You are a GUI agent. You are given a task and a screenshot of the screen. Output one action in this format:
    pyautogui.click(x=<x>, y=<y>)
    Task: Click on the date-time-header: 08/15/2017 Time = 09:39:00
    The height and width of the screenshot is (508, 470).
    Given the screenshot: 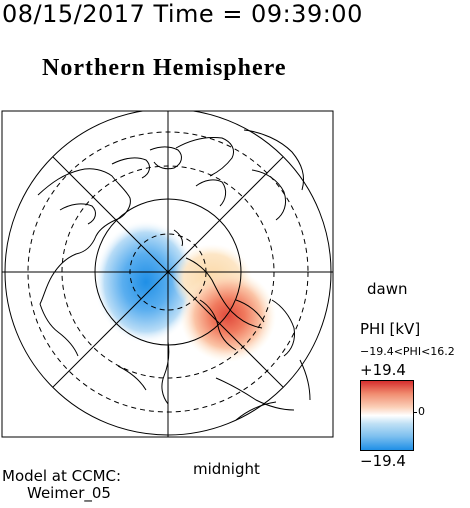 What is the action you would take?
    pyautogui.click(x=182, y=14)
    